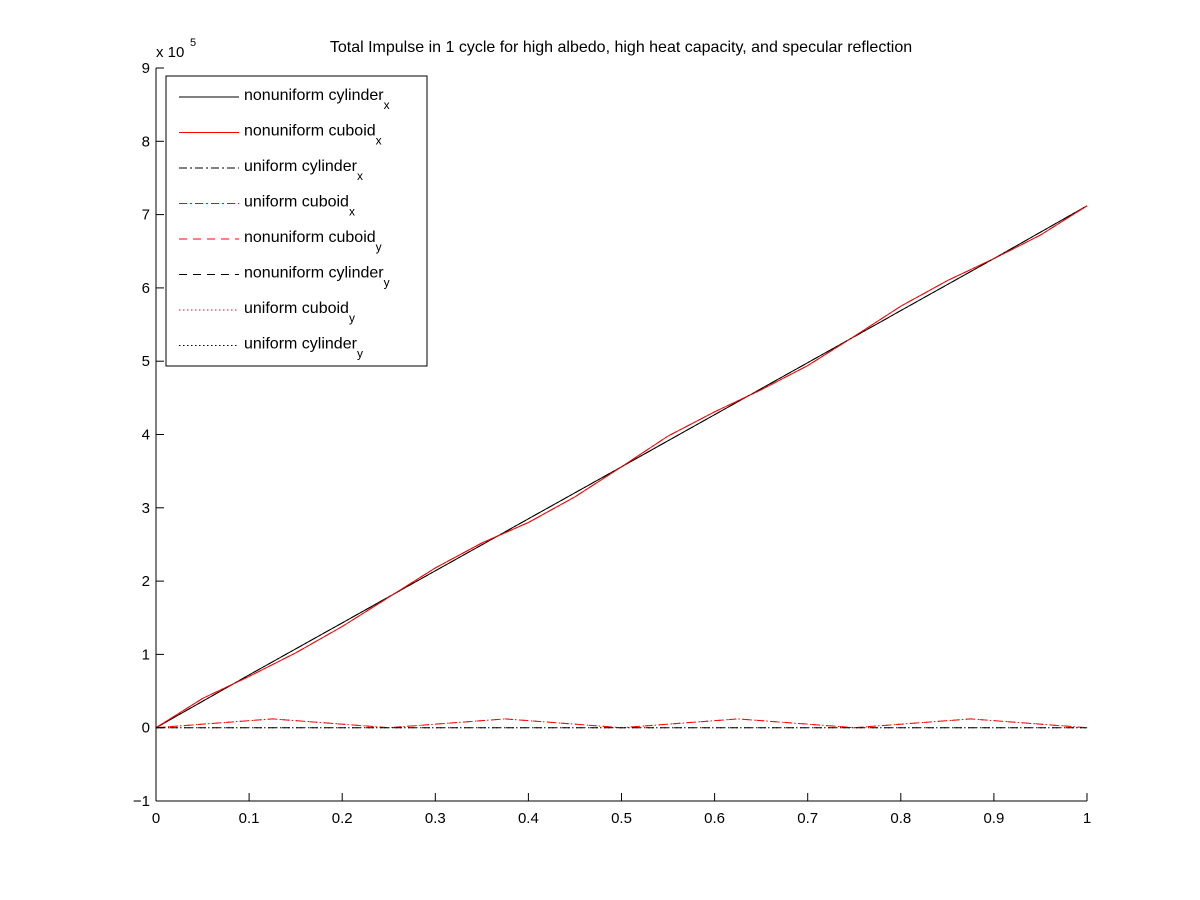 This screenshot has height=900, width=1200. Describe the element at coordinates (621, 818) in the screenshot. I see `x-tick-label: 0.5` at that location.